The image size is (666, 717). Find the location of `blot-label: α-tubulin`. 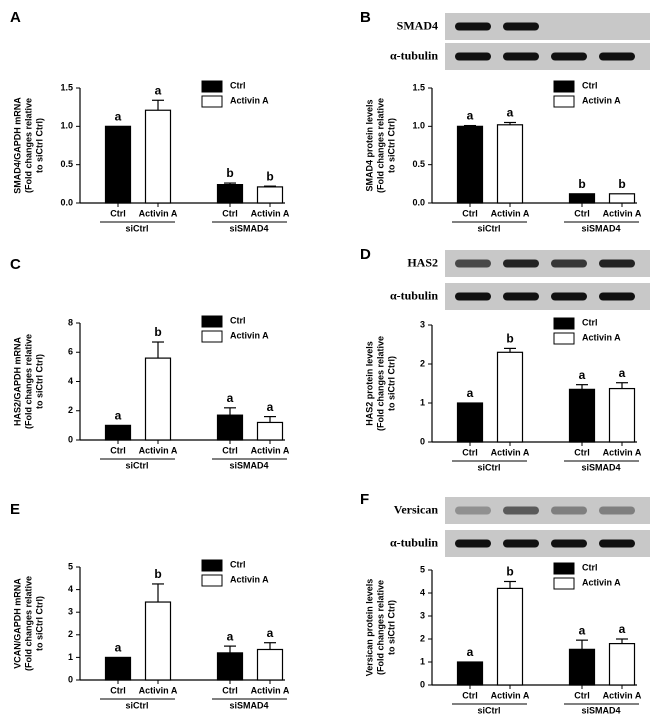

blot-label: α-tubulin is located at coordinates (414, 295).